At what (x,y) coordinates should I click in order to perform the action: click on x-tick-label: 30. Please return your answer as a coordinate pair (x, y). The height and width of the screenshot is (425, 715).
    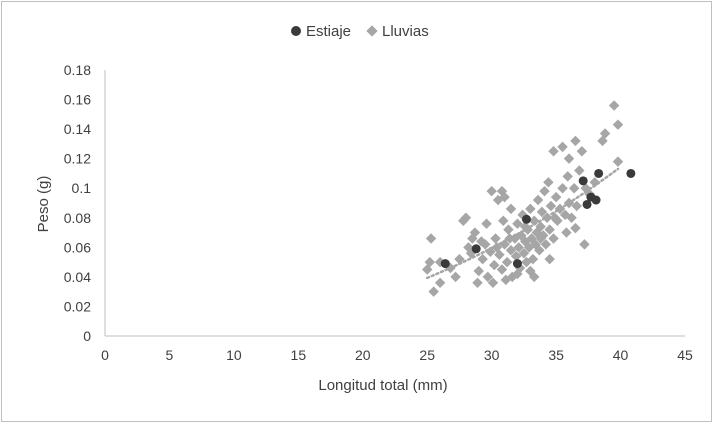
    Looking at the image, I should click on (492, 355).